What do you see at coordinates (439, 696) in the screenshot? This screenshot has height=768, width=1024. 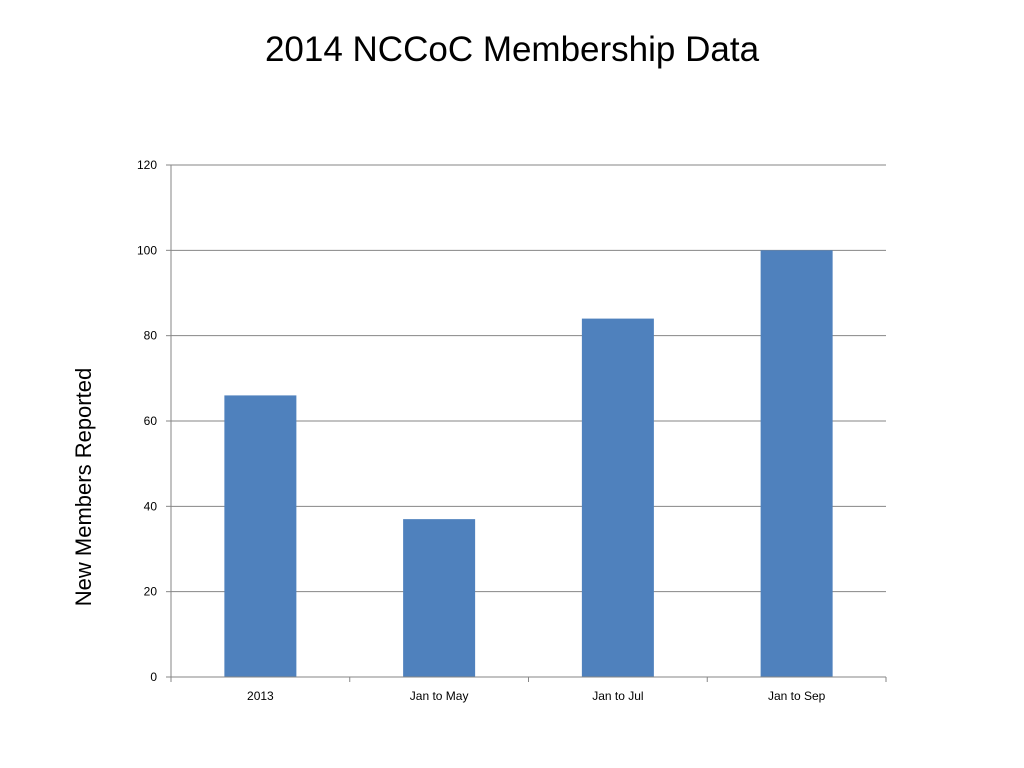 I see `x-tick-label: Jan to May` at bounding box center [439, 696].